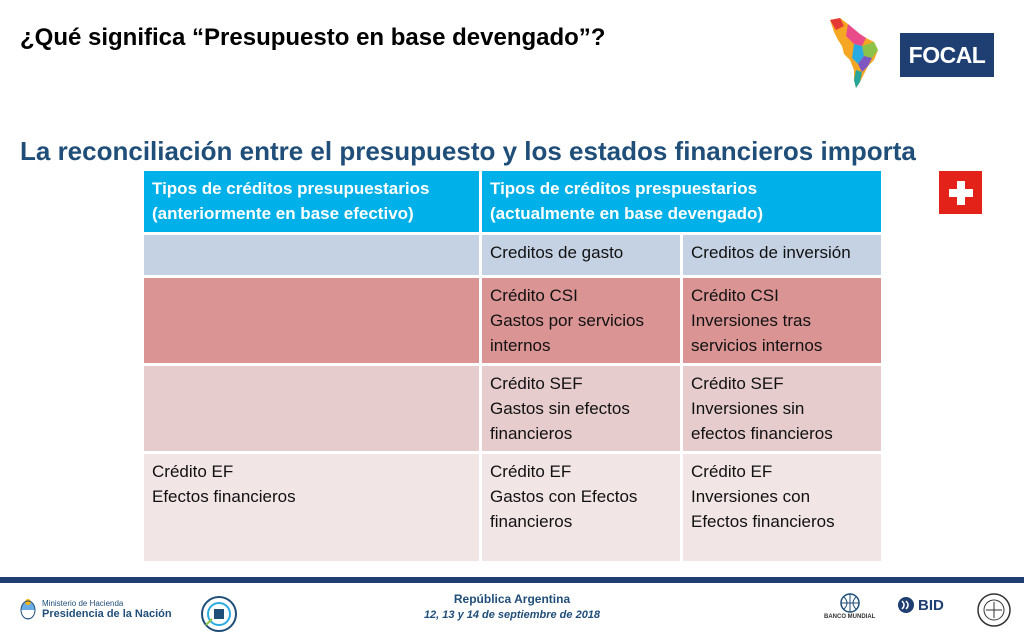  What do you see at coordinates (960, 192) in the screenshot?
I see `swiss-flag-icon` at bounding box center [960, 192].